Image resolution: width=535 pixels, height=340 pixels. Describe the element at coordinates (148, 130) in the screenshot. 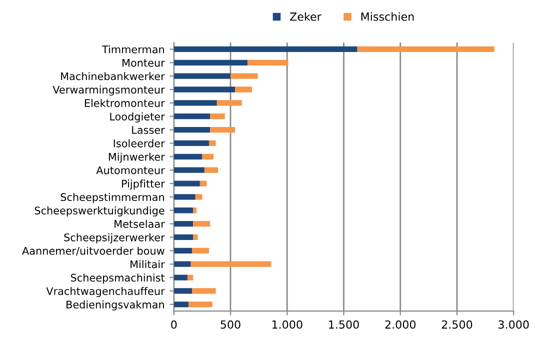

I see `y-tick-label: Lasser` at that location.